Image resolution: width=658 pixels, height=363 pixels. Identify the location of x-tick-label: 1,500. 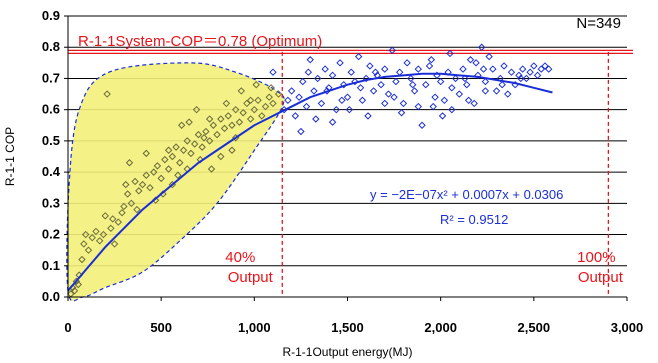
(347, 327).